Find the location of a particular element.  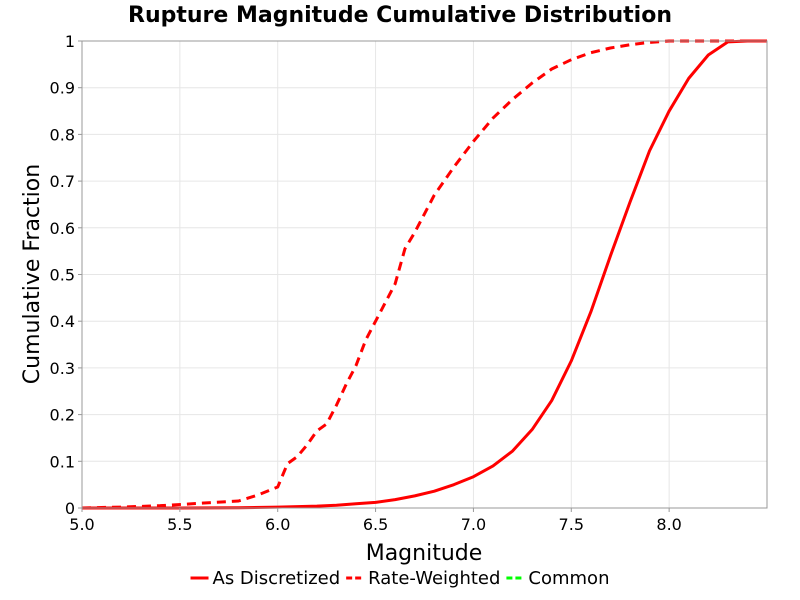

y-tick-label: 0.4 is located at coordinates (62, 321).